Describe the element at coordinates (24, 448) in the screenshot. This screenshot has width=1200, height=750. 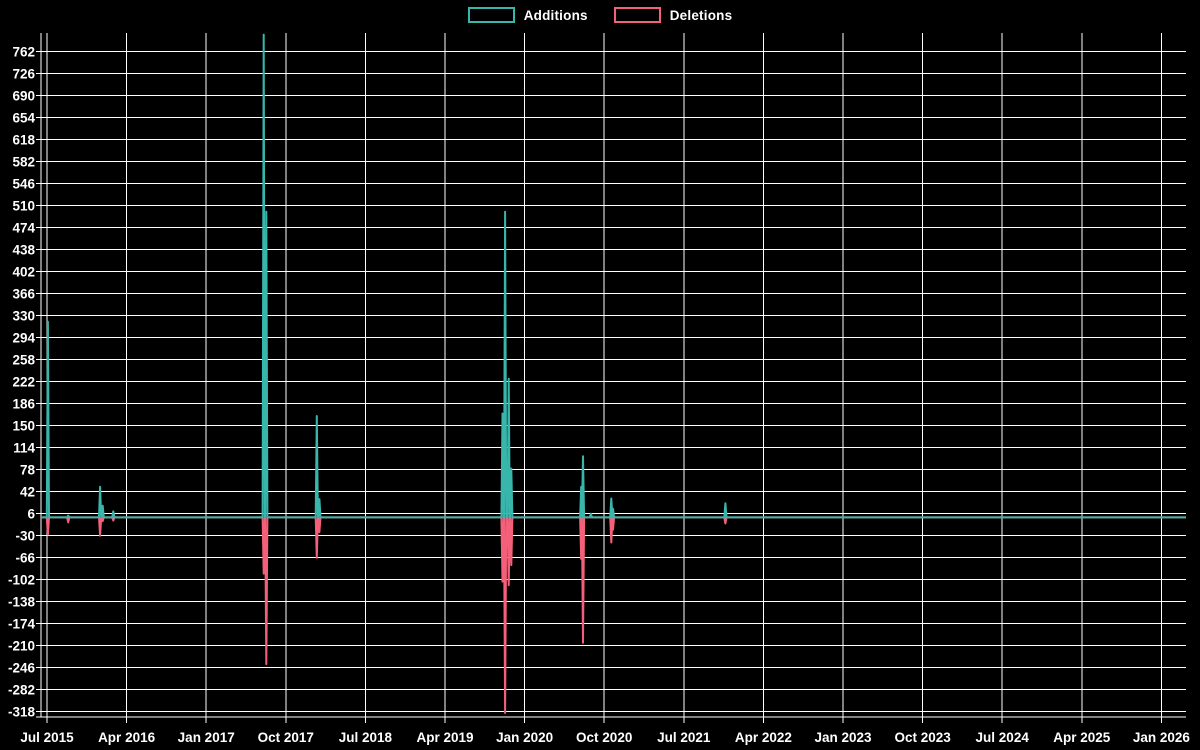
I see `svg-text: 114` at that location.